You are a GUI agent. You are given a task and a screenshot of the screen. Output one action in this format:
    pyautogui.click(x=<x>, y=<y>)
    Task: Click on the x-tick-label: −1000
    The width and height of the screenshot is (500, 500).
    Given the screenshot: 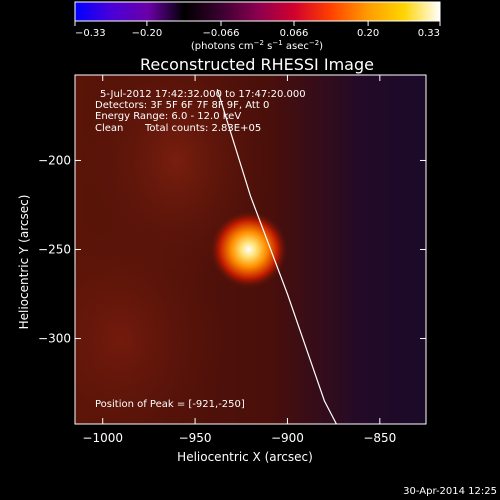 What is the action you would take?
    pyautogui.click(x=102, y=438)
    